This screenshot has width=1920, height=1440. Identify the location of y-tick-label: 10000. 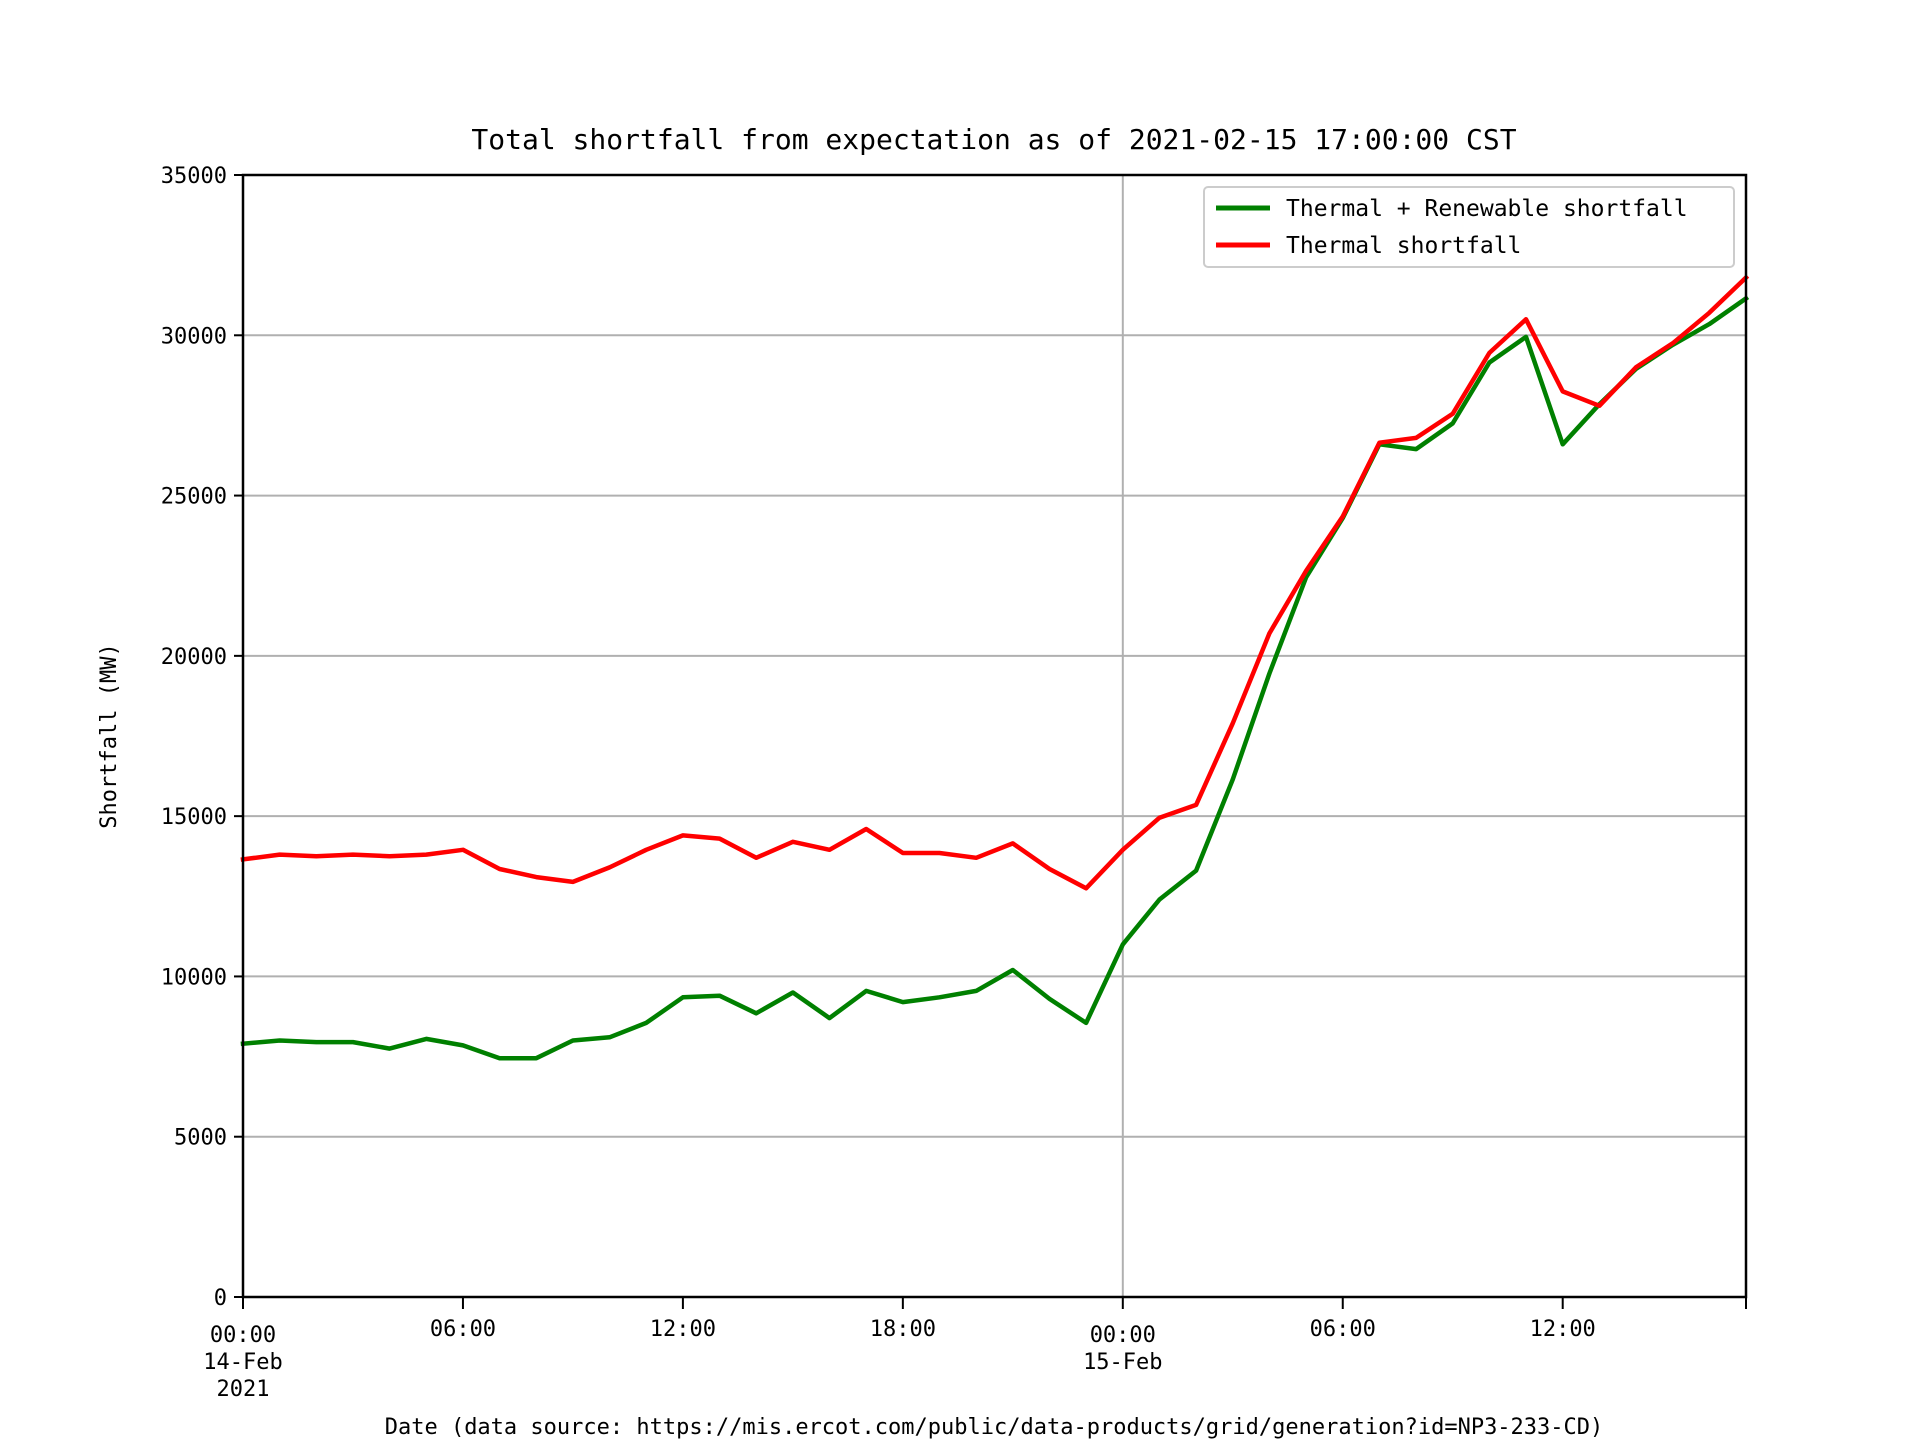
(194, 977).